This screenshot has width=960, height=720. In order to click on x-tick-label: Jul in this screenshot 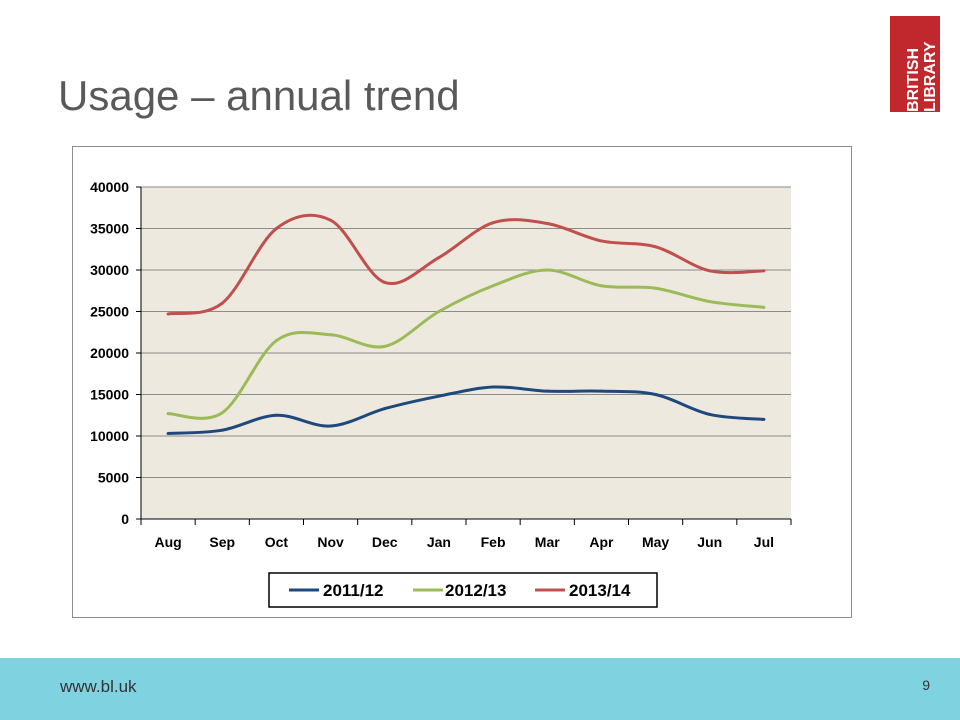, I will do `click(764, 542)`.